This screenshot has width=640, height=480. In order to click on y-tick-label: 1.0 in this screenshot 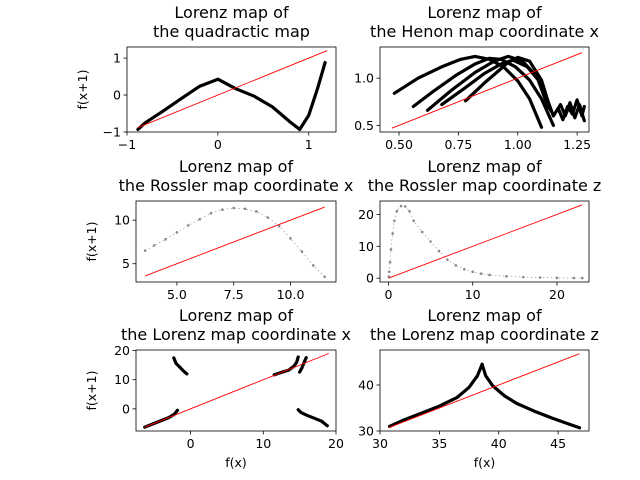, I will do `click(364, 78)`.